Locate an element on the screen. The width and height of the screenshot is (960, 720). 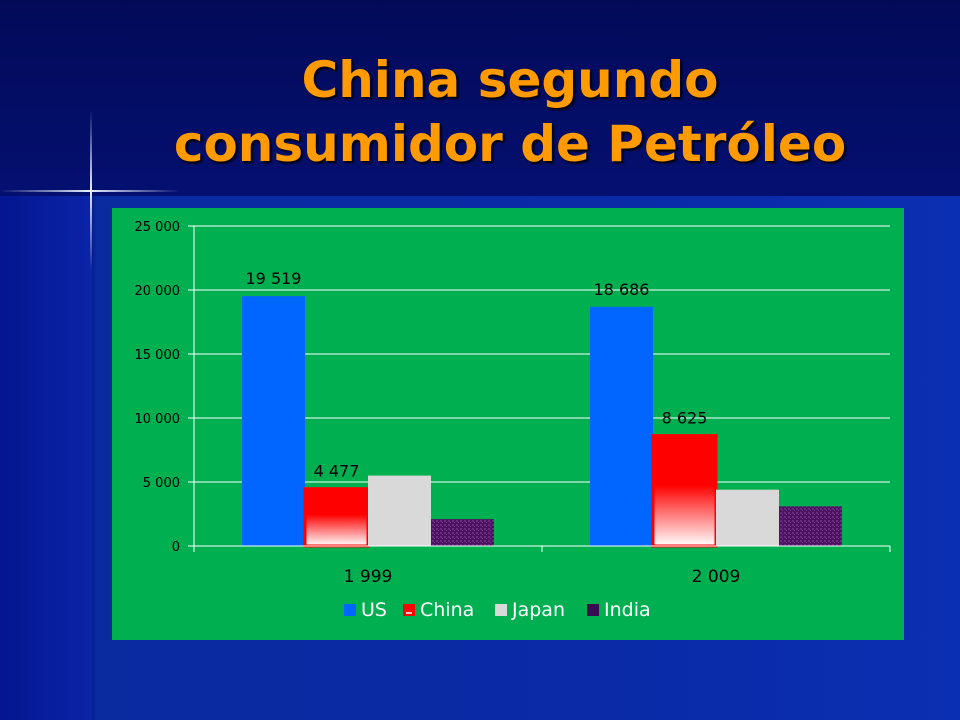
y-tick-label: 25 000 is located at coordinates (158, 227).